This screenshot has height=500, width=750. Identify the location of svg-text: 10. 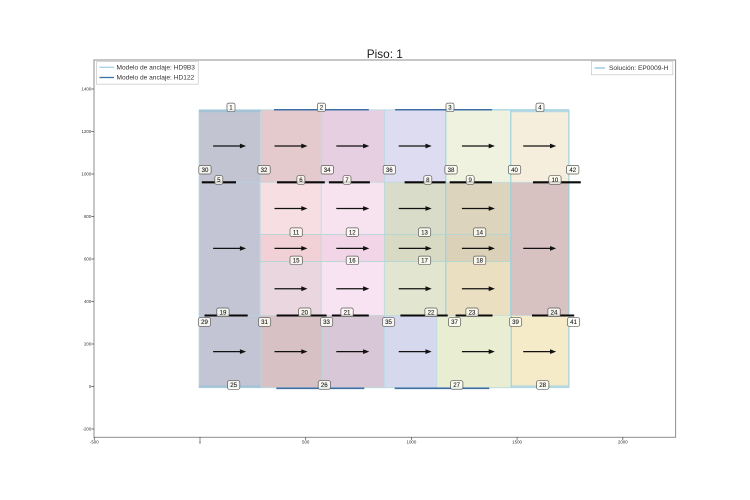
(555, 180).